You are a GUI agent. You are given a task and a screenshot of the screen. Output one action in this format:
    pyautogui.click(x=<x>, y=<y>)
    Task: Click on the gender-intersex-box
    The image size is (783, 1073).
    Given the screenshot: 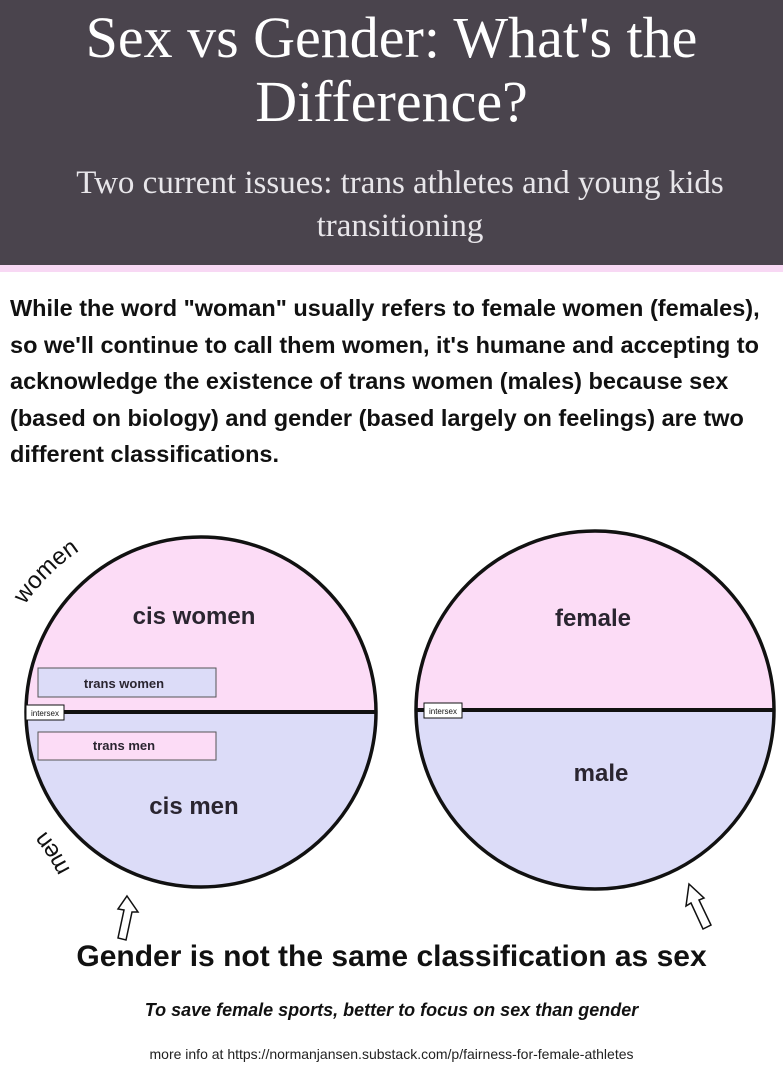 What is the action you would take?
    pyautogui.click(x=45, y=712)
    